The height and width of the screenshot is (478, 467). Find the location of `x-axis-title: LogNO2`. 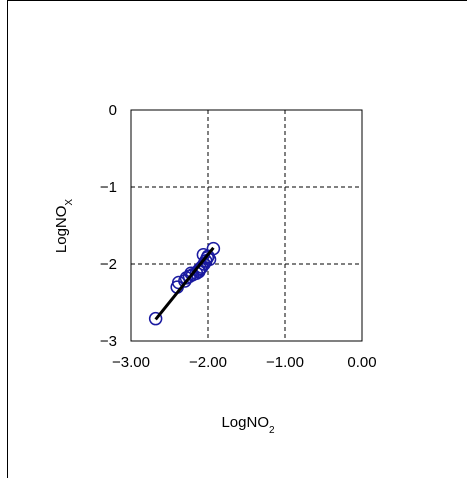

x-axis-title: LogNO2 is located at coordinates (248, 425).